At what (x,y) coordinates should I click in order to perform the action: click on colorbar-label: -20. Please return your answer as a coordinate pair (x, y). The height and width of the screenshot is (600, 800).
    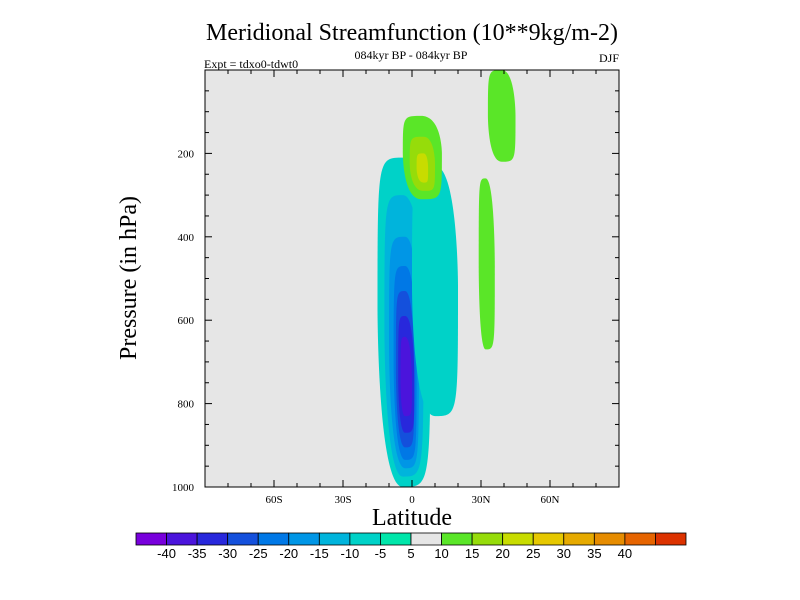
    Looking at the image, I should click on (288, 553).